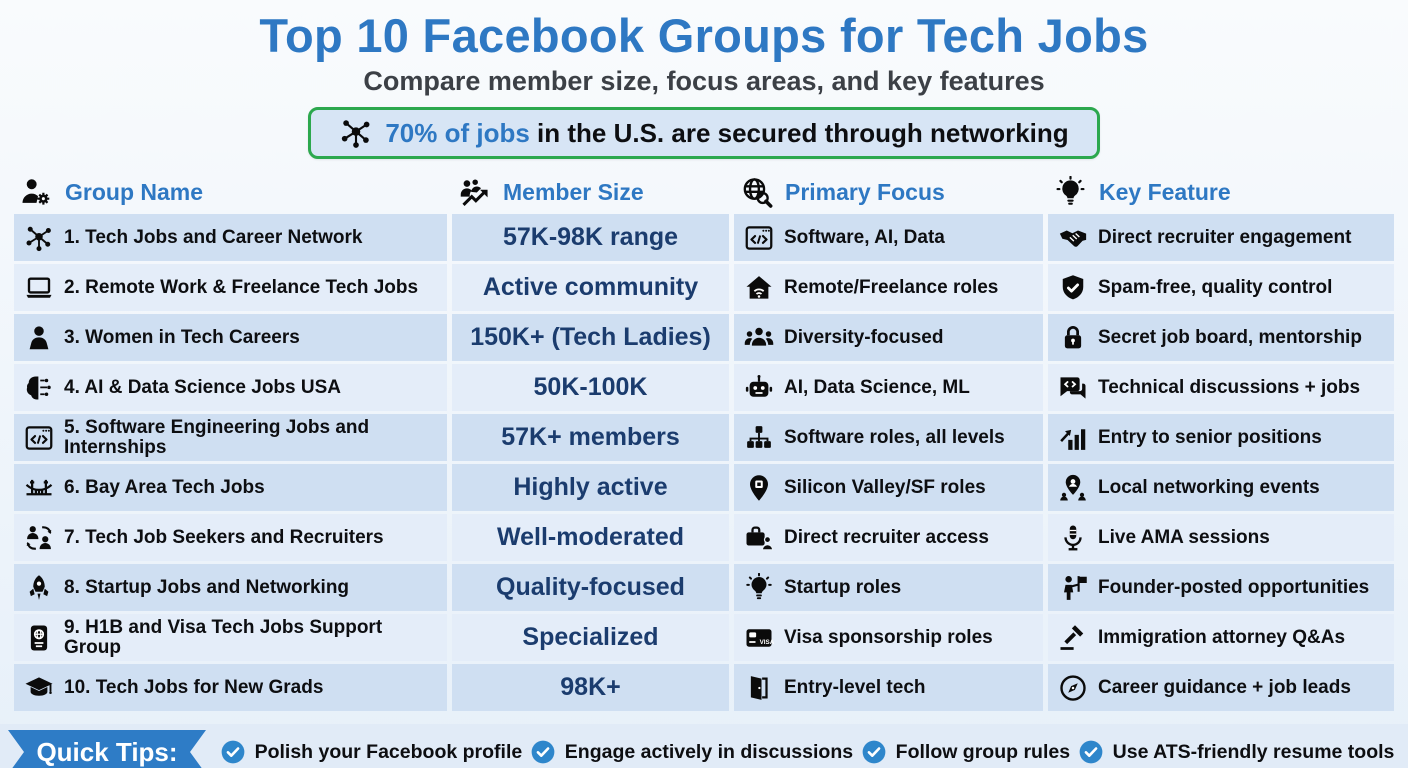  What do you see at coordinates (1073, 538) in the screenshot?
I see `microphone-icon` at bounding box center [1073, 538].